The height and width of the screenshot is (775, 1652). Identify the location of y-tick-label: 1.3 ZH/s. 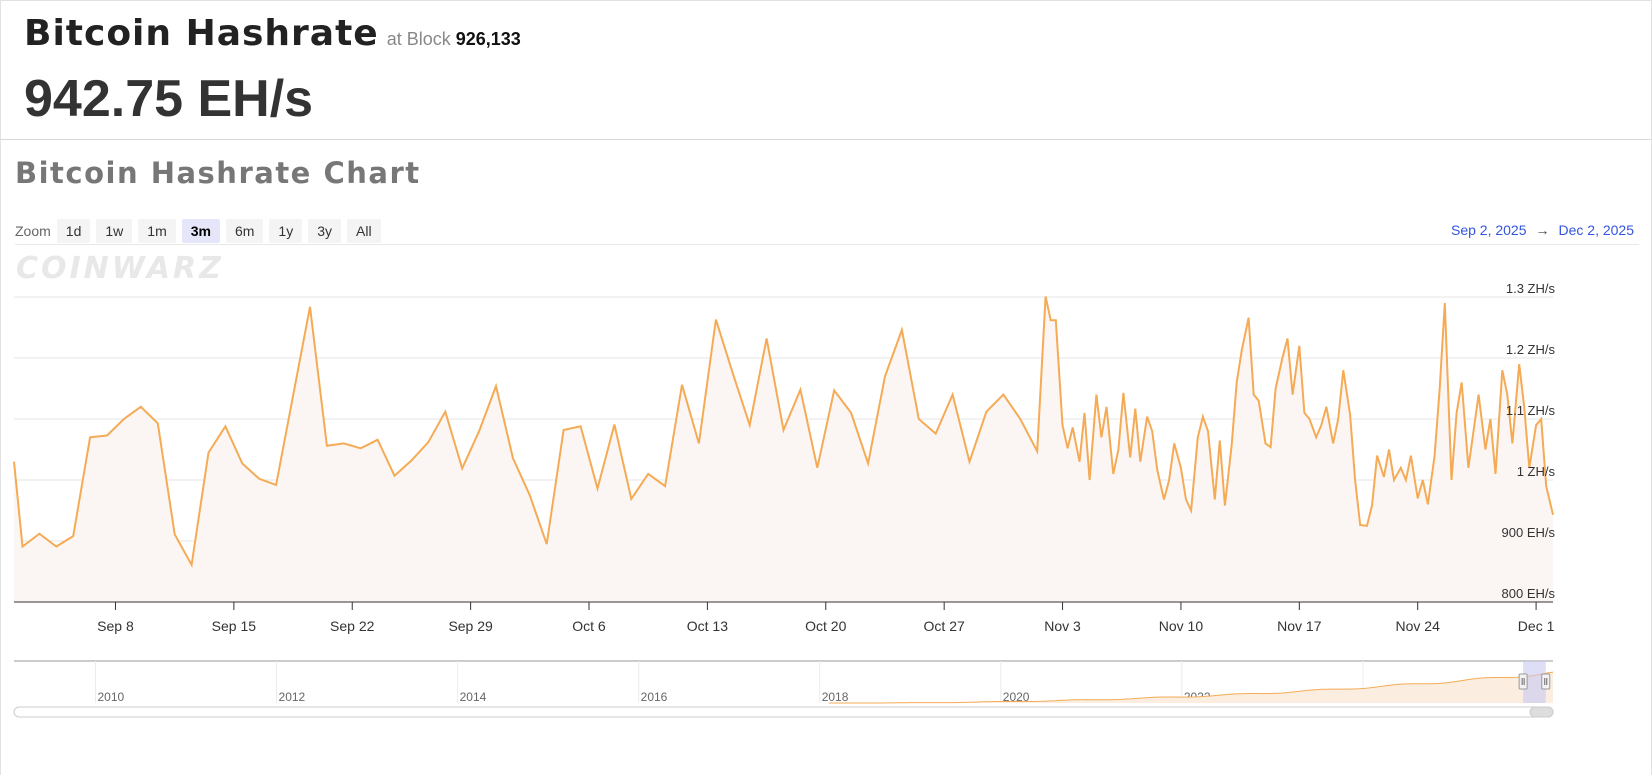
(1531, 288).